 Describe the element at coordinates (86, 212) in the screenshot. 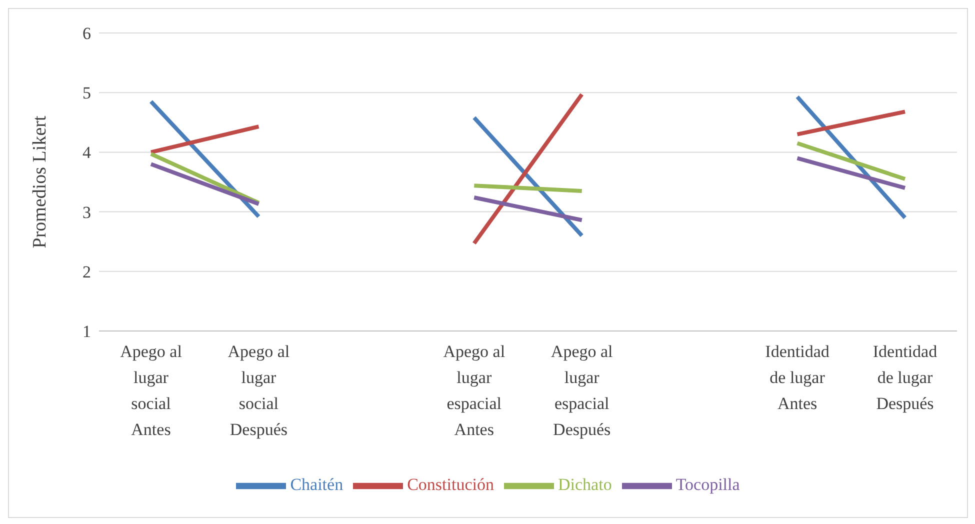

I see `y-tick-label: 3` at that location.